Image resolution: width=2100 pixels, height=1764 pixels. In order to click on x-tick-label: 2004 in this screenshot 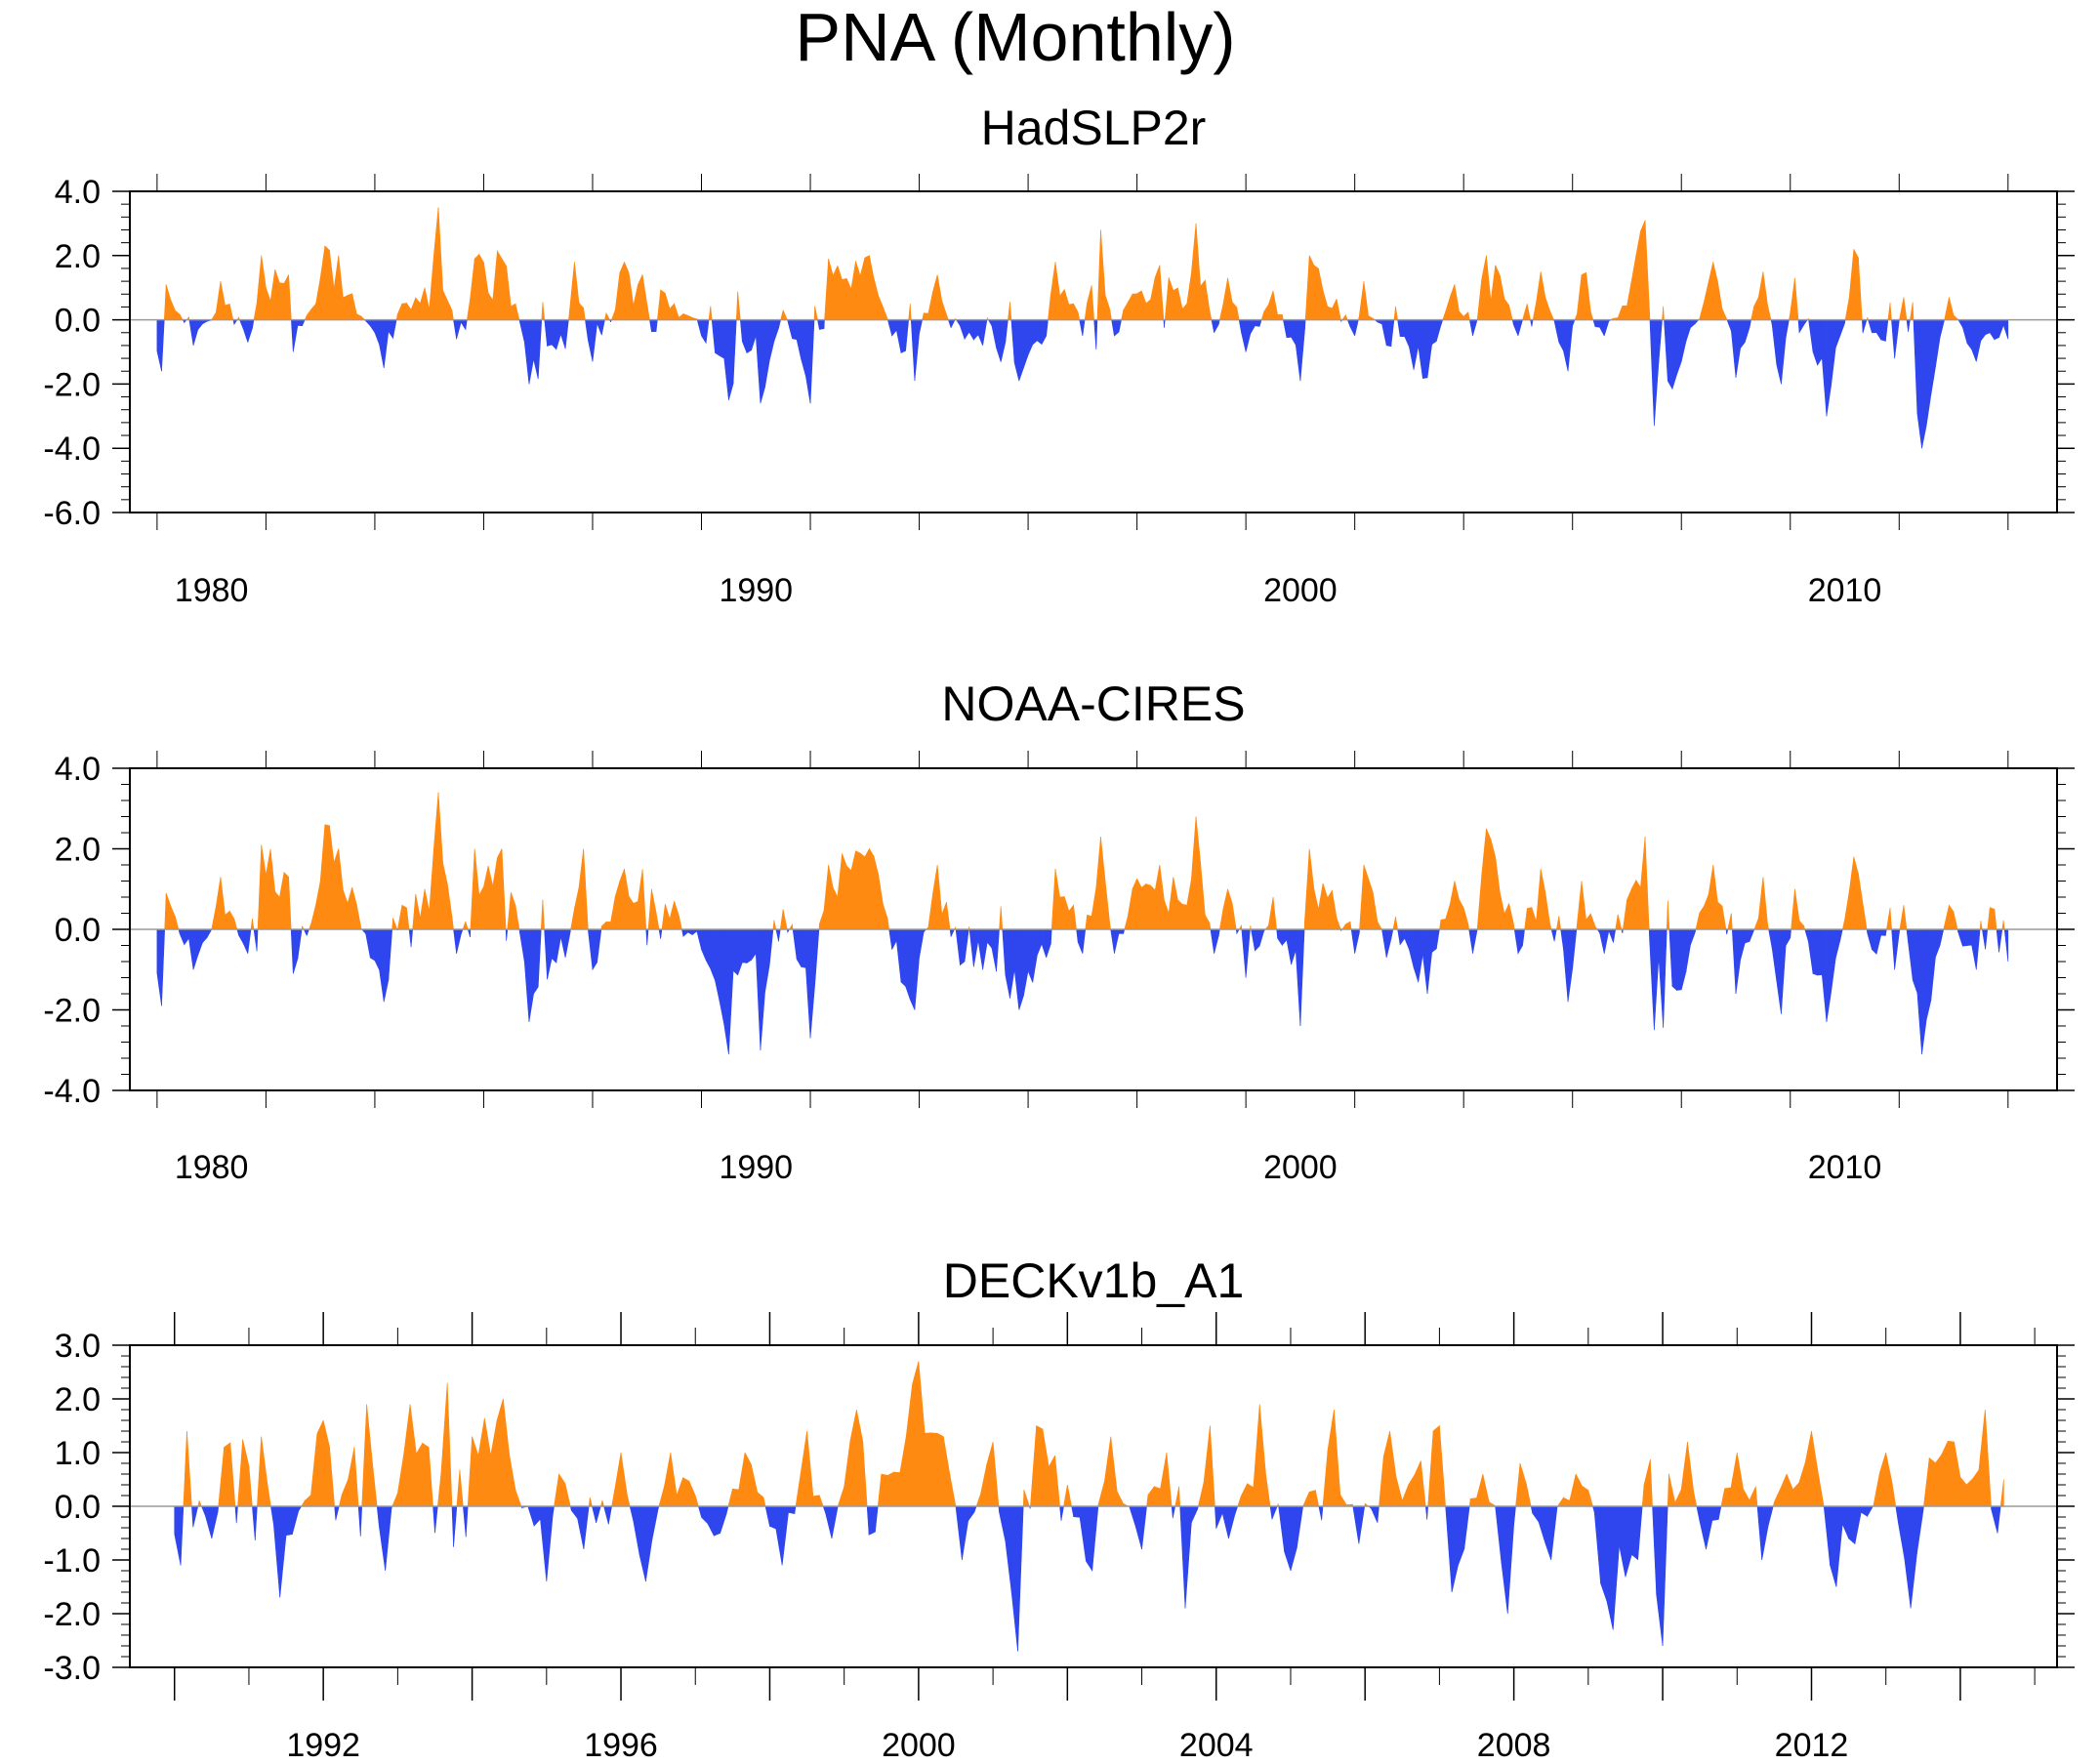, I will do `click(1216, 1745)`.